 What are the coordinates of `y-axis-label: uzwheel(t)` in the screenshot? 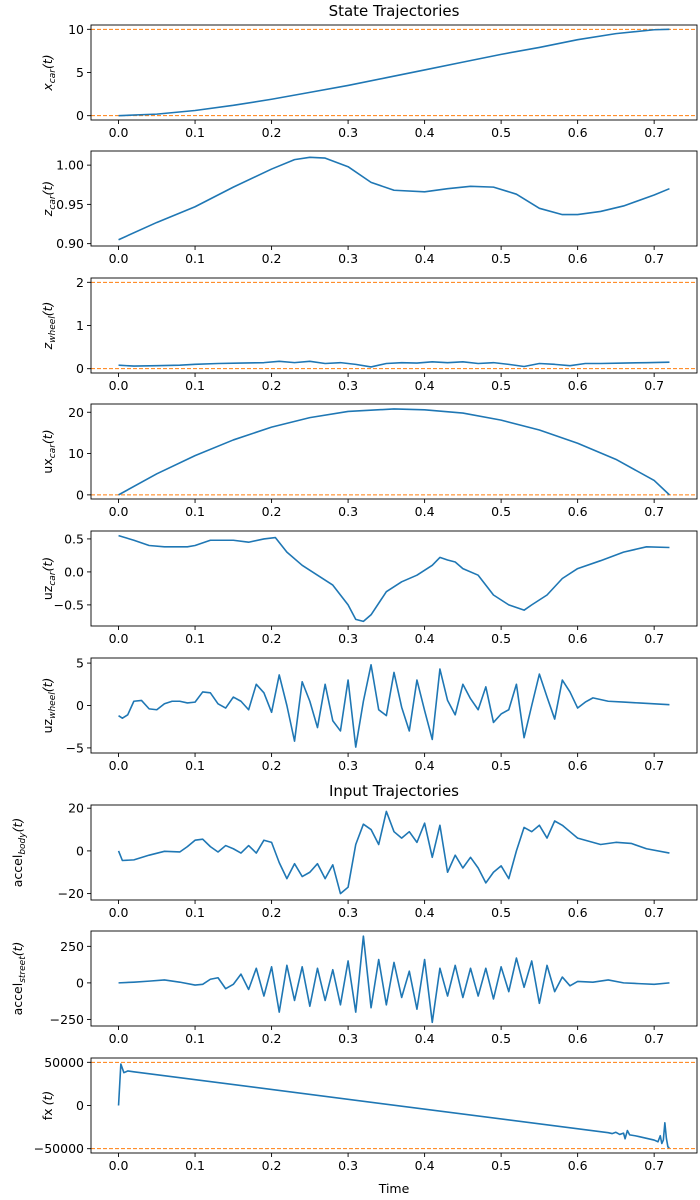 It's located at (49, 706).